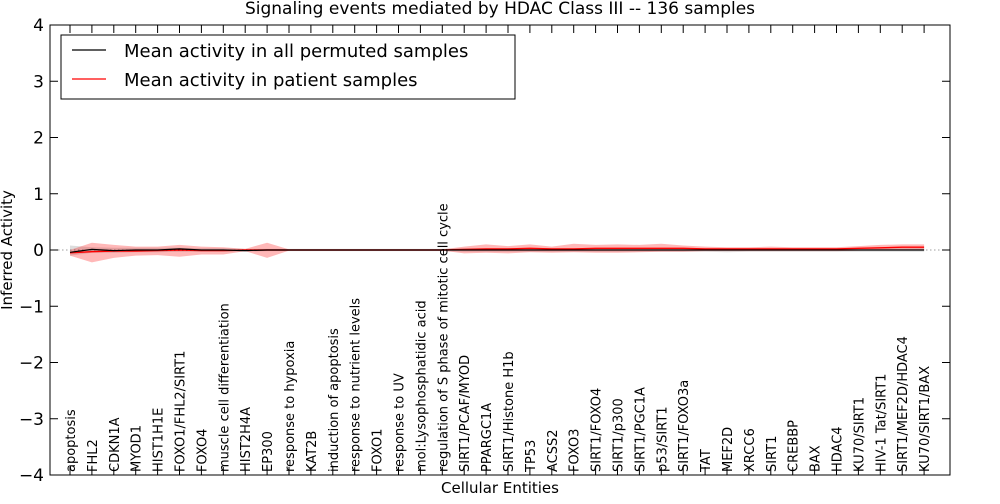  What do you see at coordinates (71, 440) in the screenshot?
I see `x-tick-label: apoptosis` at bounding box center [71, 440].